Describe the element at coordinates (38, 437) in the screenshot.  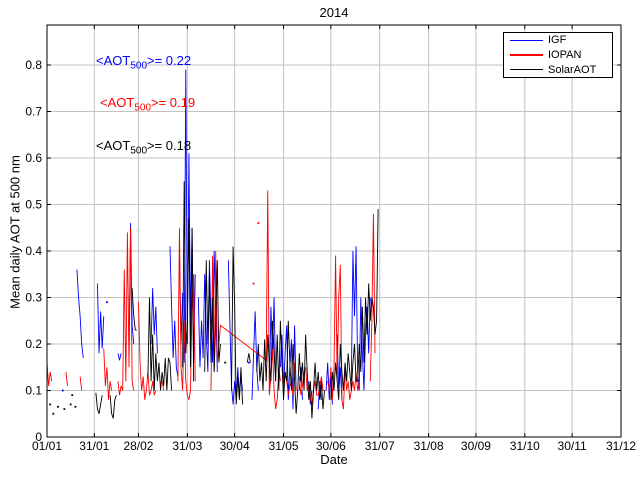
I see `y-tick-label: 0` at that location.